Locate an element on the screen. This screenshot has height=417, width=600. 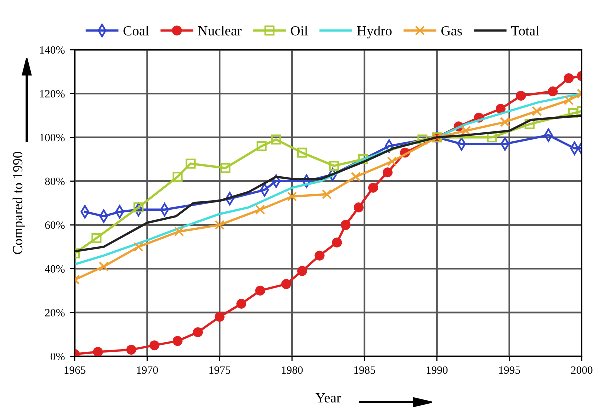
legend-label: Hydro is located at coordinates (374, 32).